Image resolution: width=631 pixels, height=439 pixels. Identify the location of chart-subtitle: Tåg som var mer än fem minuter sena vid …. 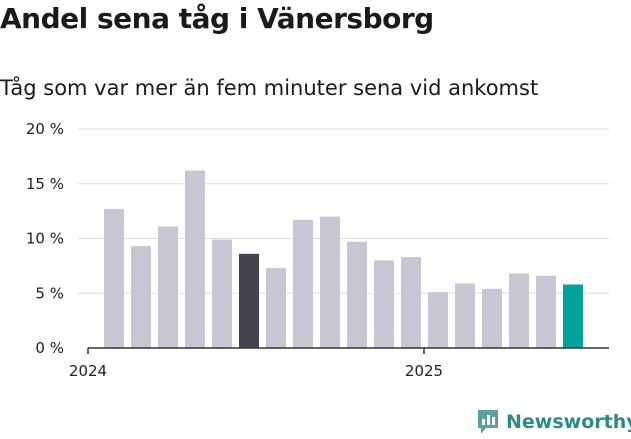
(269, 88).